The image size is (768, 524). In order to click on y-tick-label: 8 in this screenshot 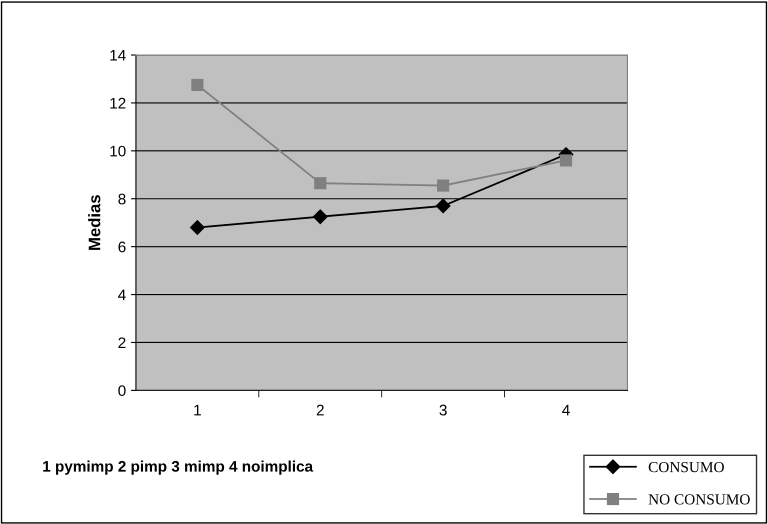, I will do `click(122, 199)`.